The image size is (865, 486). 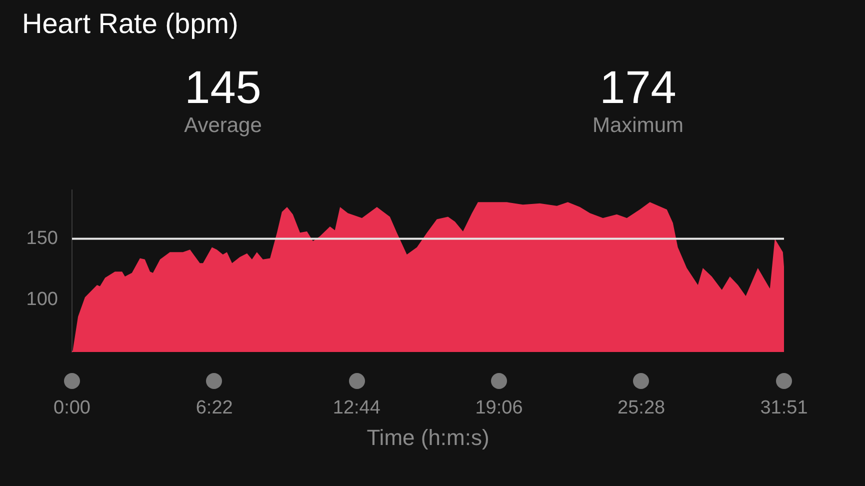 I want to click on x-tick-label: 6:22, so click(x=214, y=408).